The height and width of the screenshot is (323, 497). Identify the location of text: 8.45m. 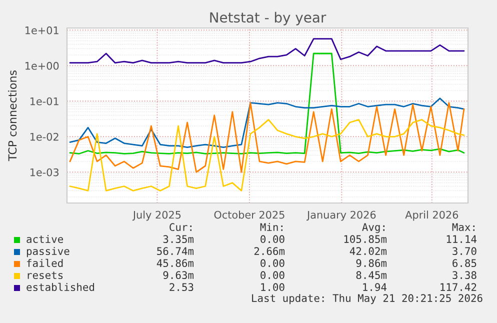
(371, 275).